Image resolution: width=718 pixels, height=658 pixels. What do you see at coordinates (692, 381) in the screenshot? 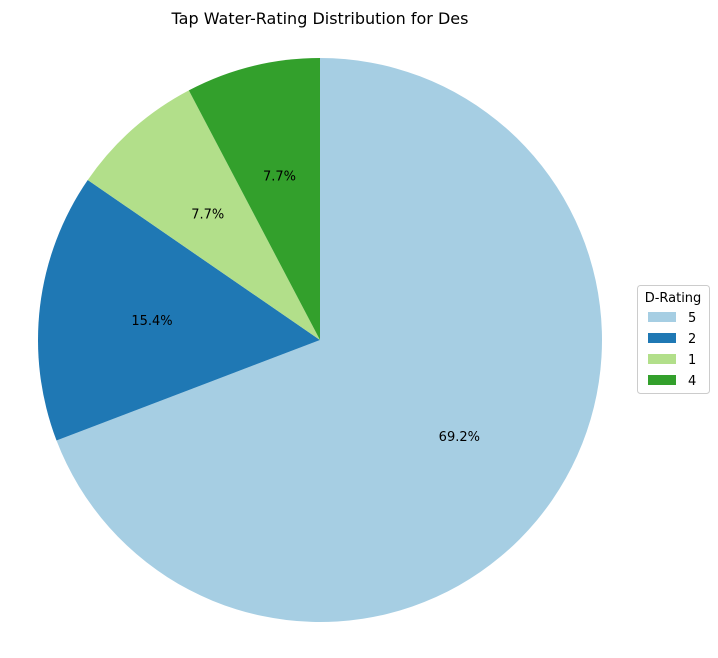
I see `legend-label-4: 4` at bounding box center [692, 381].